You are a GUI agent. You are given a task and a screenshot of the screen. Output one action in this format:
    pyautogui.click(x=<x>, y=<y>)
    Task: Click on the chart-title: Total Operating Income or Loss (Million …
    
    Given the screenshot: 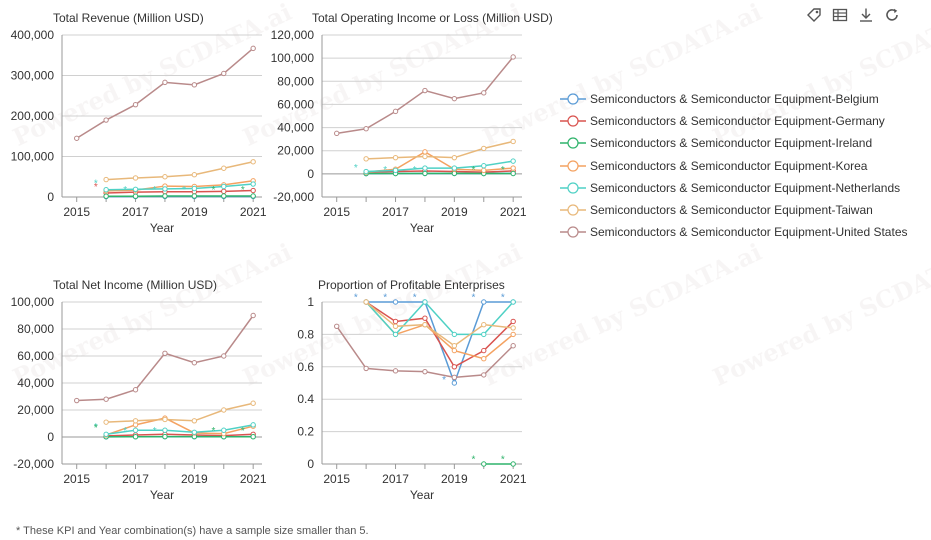 What is the action you would take?
    pyautogui.click(x=432, y=18)
    